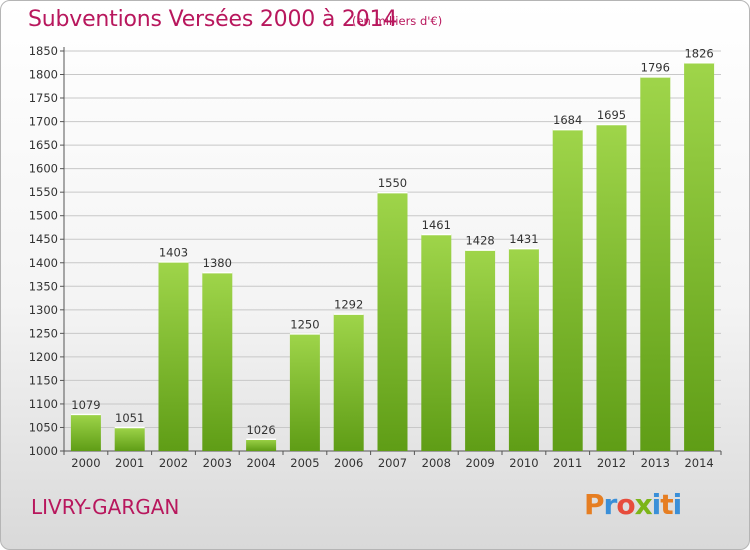 The width and height of the screenshot is (750, 550). I want to click on data-label: 1079, so click(85, 405).